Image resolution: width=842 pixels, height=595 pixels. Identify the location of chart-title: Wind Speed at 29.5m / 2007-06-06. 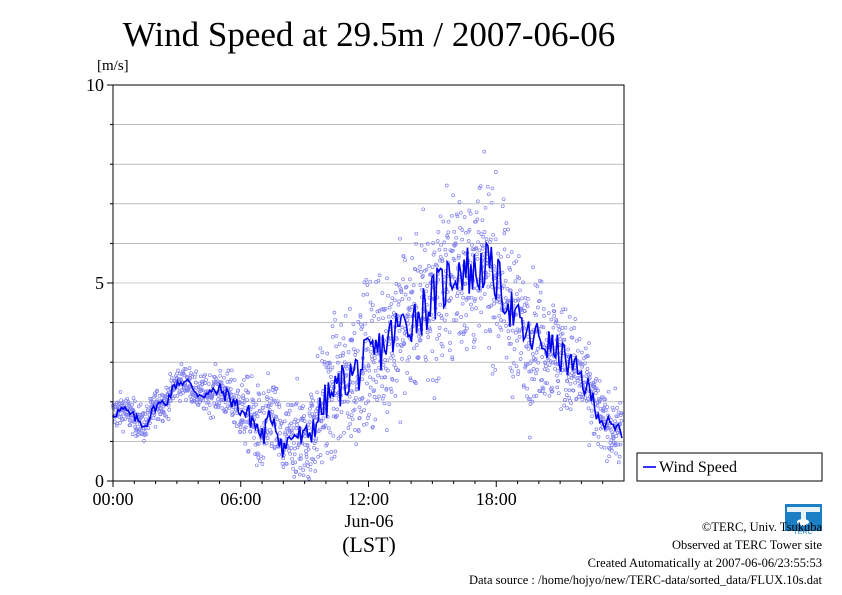
(369, 34).